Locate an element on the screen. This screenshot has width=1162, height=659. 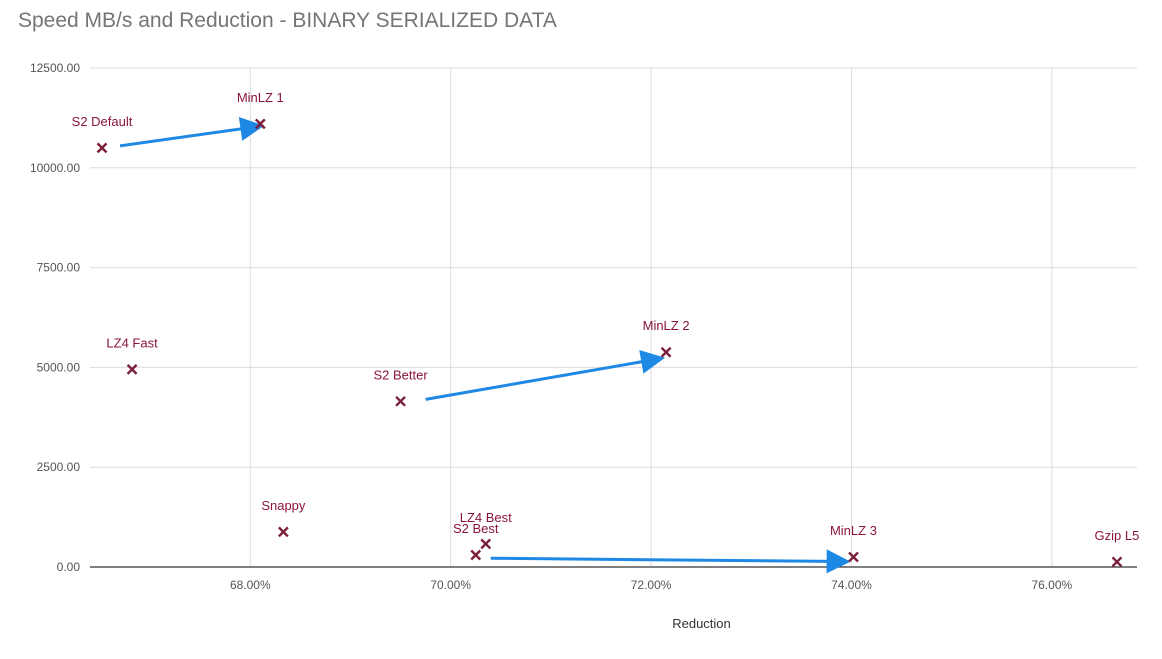
data-point-s2-better is located at coordinates (400, 401).